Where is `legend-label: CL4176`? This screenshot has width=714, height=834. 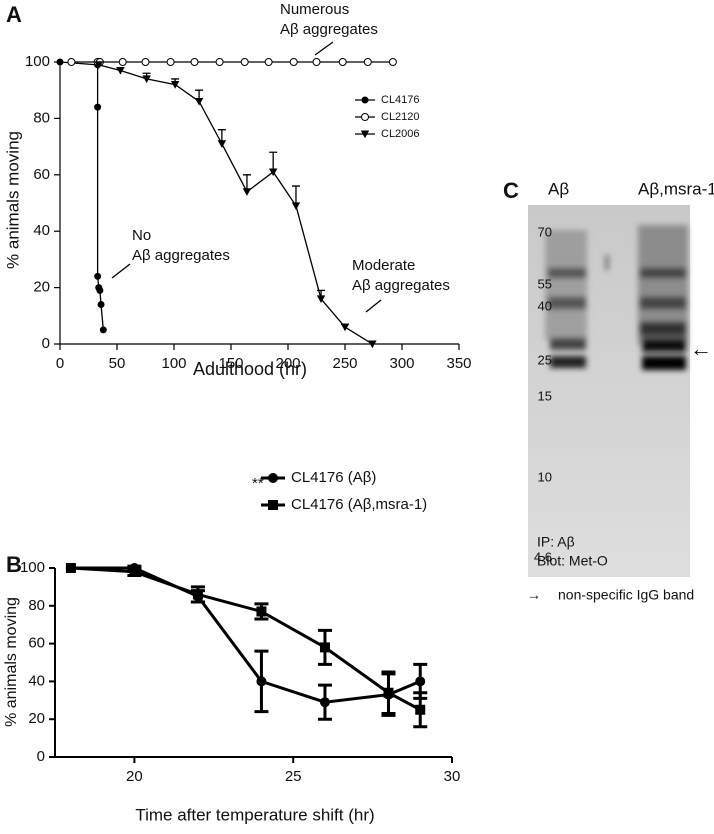
legend-label: CL4176 is located at coordinates (400, 100).